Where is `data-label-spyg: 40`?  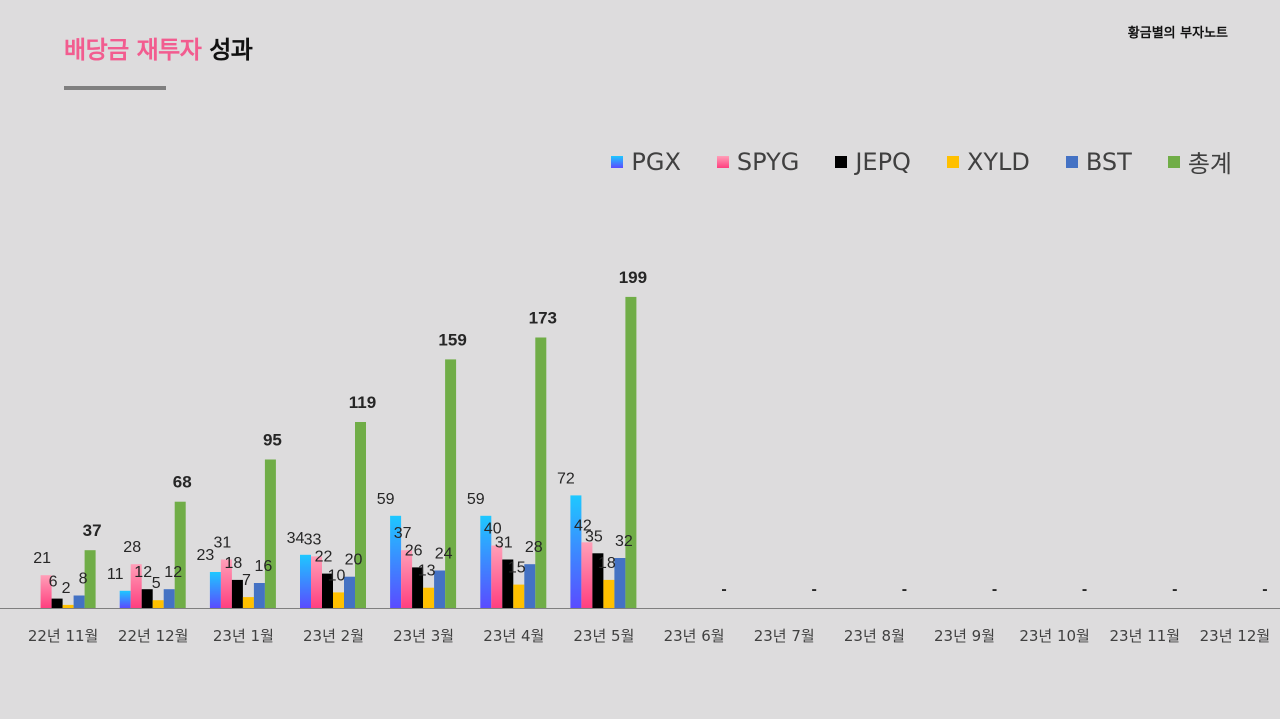
data-label-spyg: 40 is located at coordinates (493, 529).